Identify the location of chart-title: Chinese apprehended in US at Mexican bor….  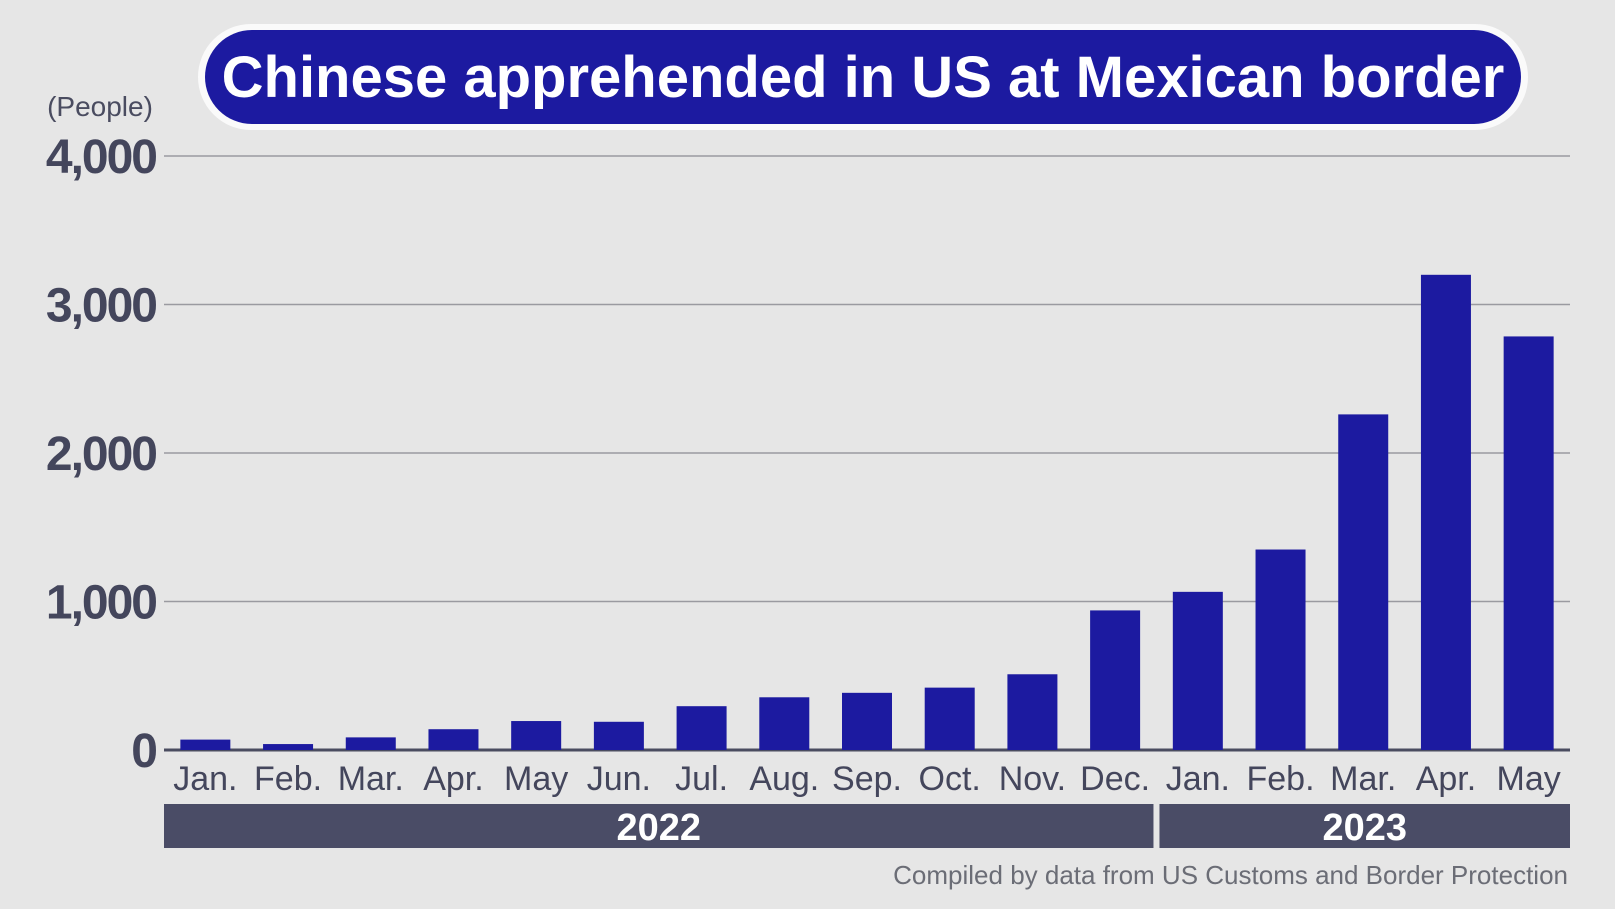
(863, 77).